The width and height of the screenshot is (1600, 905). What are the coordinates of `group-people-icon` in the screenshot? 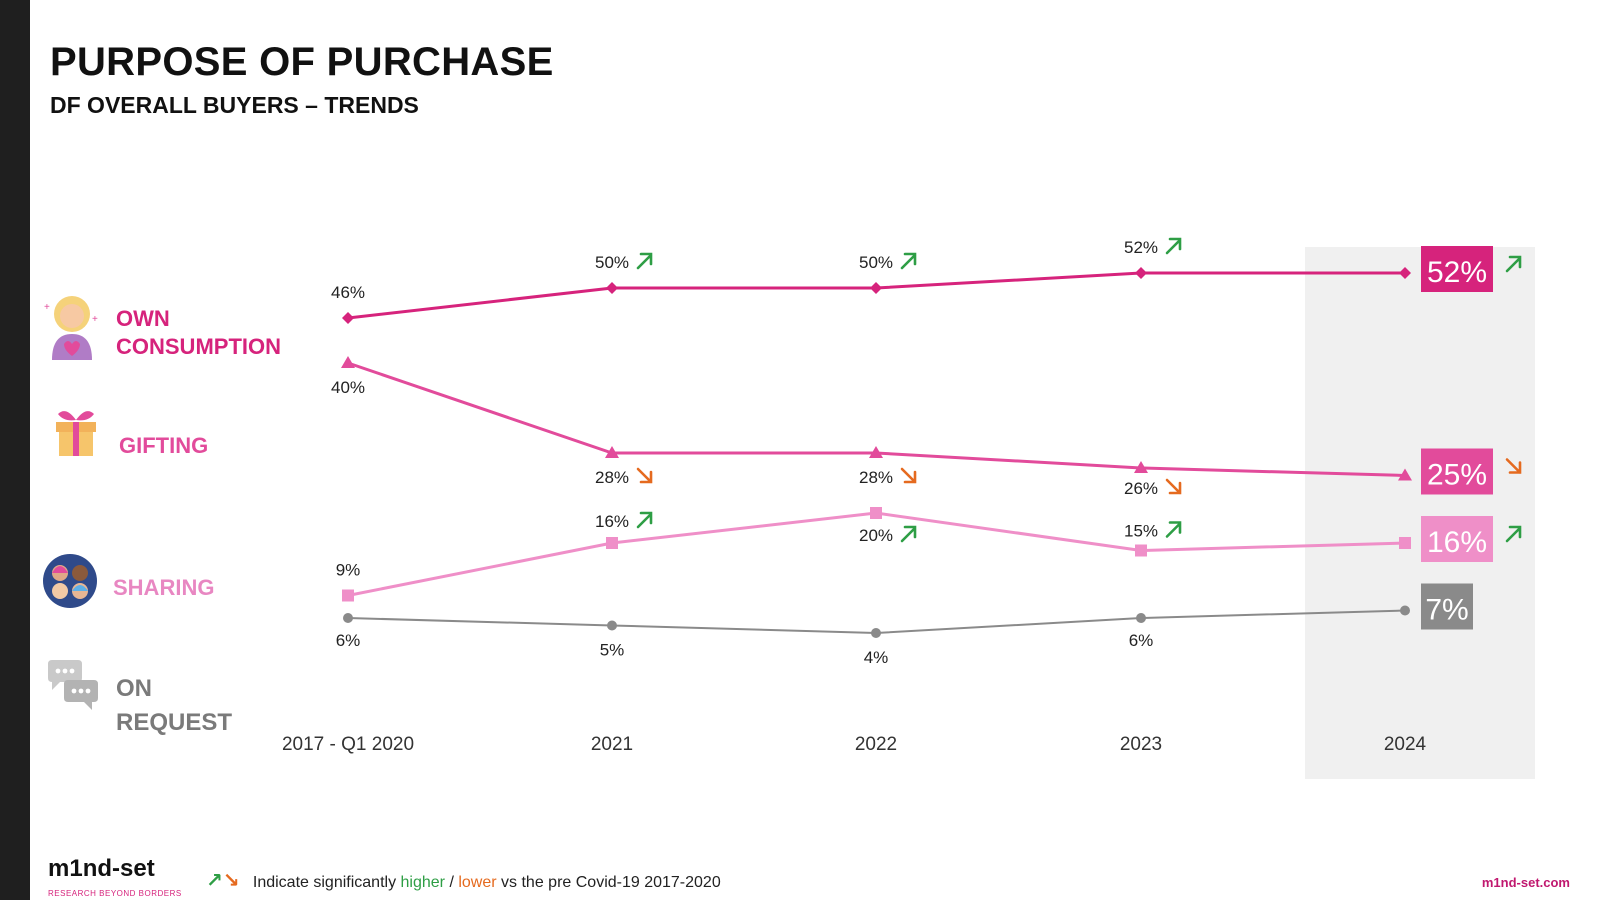 It's located at (70, 581).